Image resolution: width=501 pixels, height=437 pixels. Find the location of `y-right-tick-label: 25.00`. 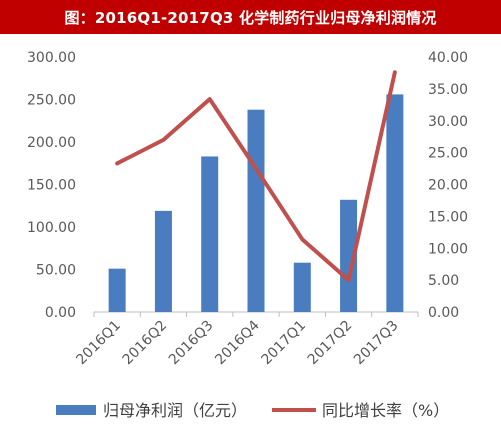

y-right-tick-label: 25.00 is located at coordinates (448, 154).